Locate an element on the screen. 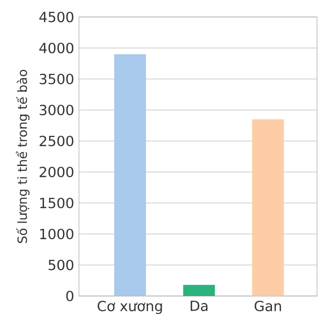 Image resolution: width=332 pixels, height=331 pixels. y-tick-label: 2000 is located at coordinates (57, 172).